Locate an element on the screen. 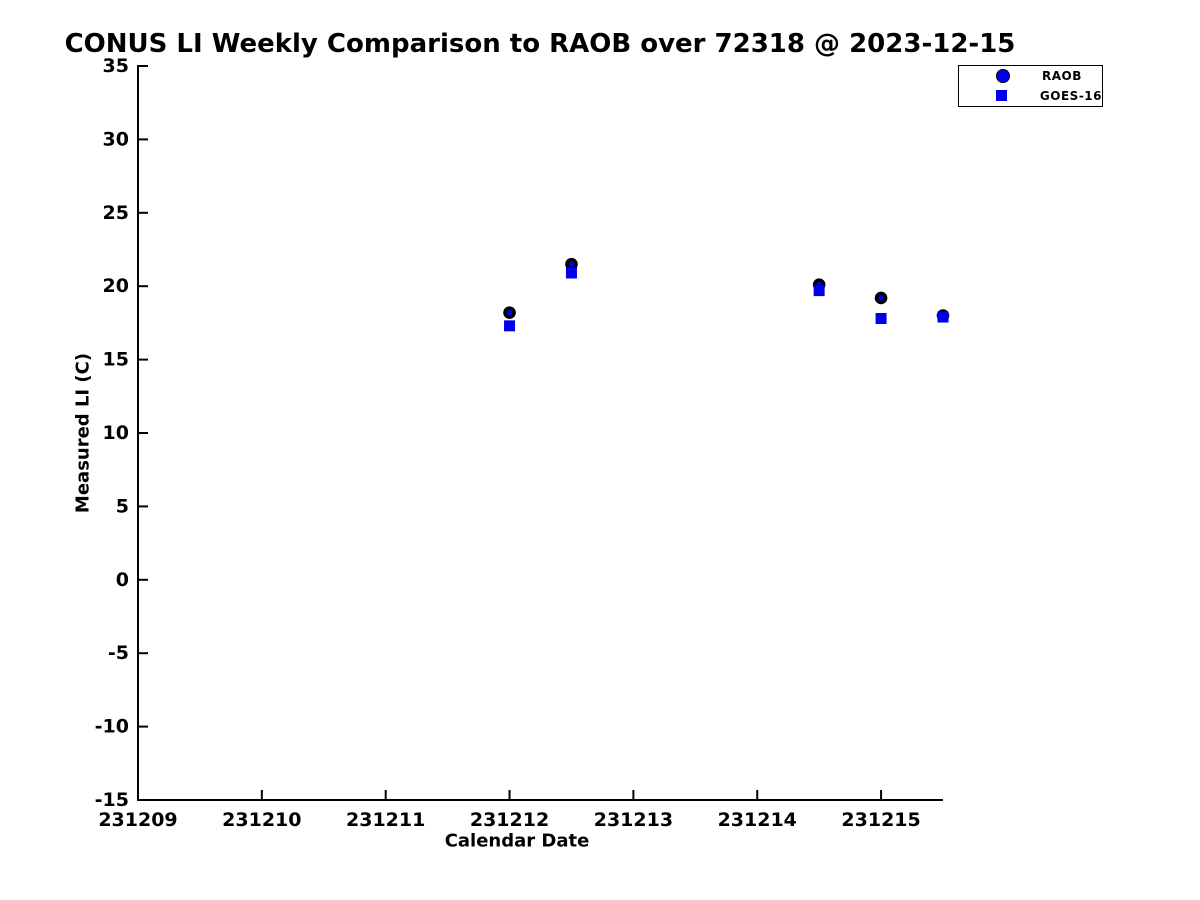  x-tick-label: 231215 is located at coordinates (880, 820).